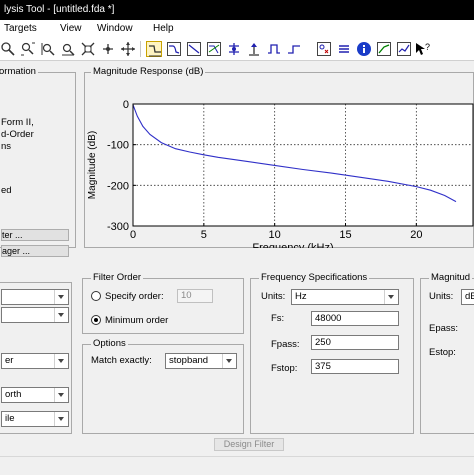 Image resolution: width=474 pixels, height=475 pixels. I want to click on impulse-response-icon, so click(274, 49).